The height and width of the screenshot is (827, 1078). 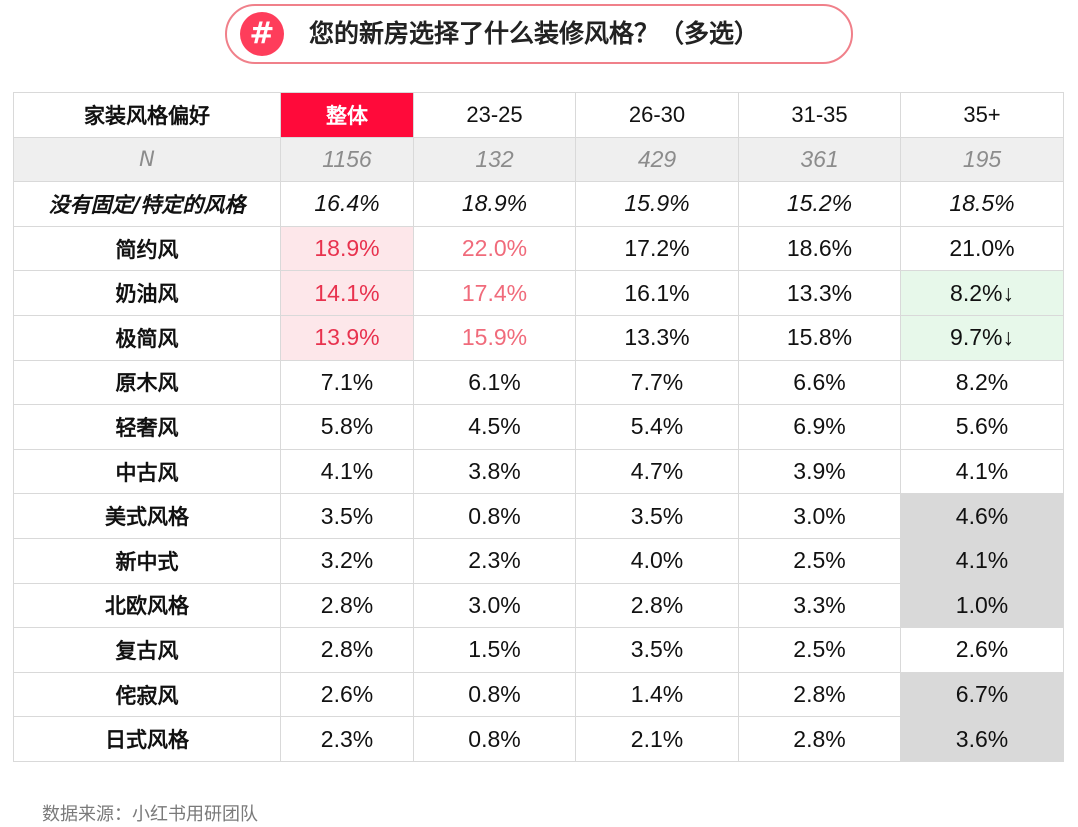 I want to click on title-pill: # 您的新房选择了什么装修风格？（多选）, so click(x=539, y=34).